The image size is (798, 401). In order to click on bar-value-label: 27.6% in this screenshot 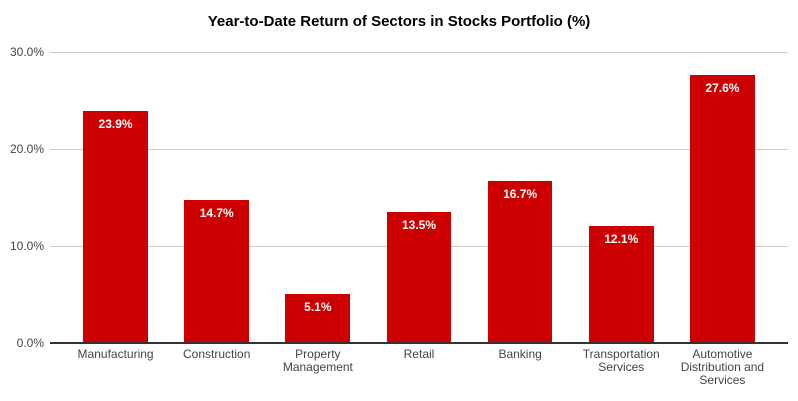, I will do `click(722, 88)`.